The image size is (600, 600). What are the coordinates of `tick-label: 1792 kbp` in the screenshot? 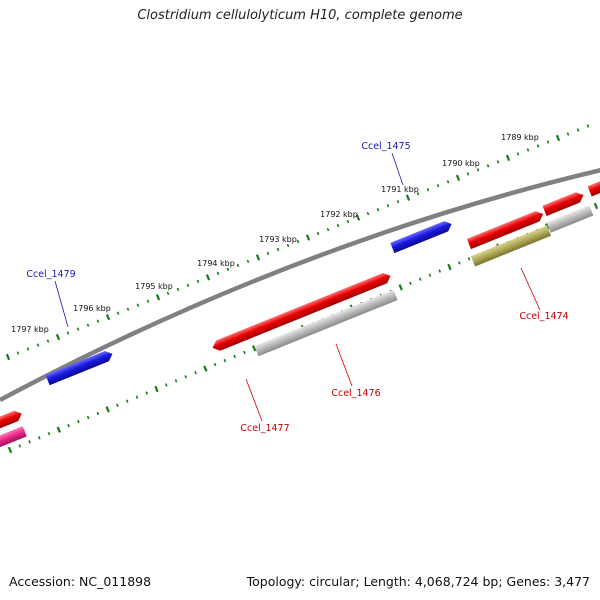 It's located at (339, 214).